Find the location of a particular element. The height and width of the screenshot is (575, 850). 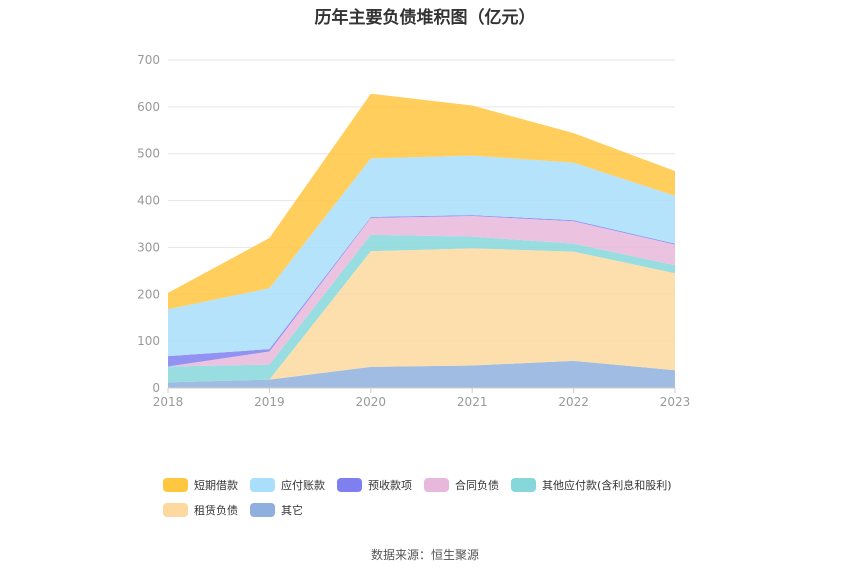

legend-item: 应付账款 is located at coordinates (287, 485).